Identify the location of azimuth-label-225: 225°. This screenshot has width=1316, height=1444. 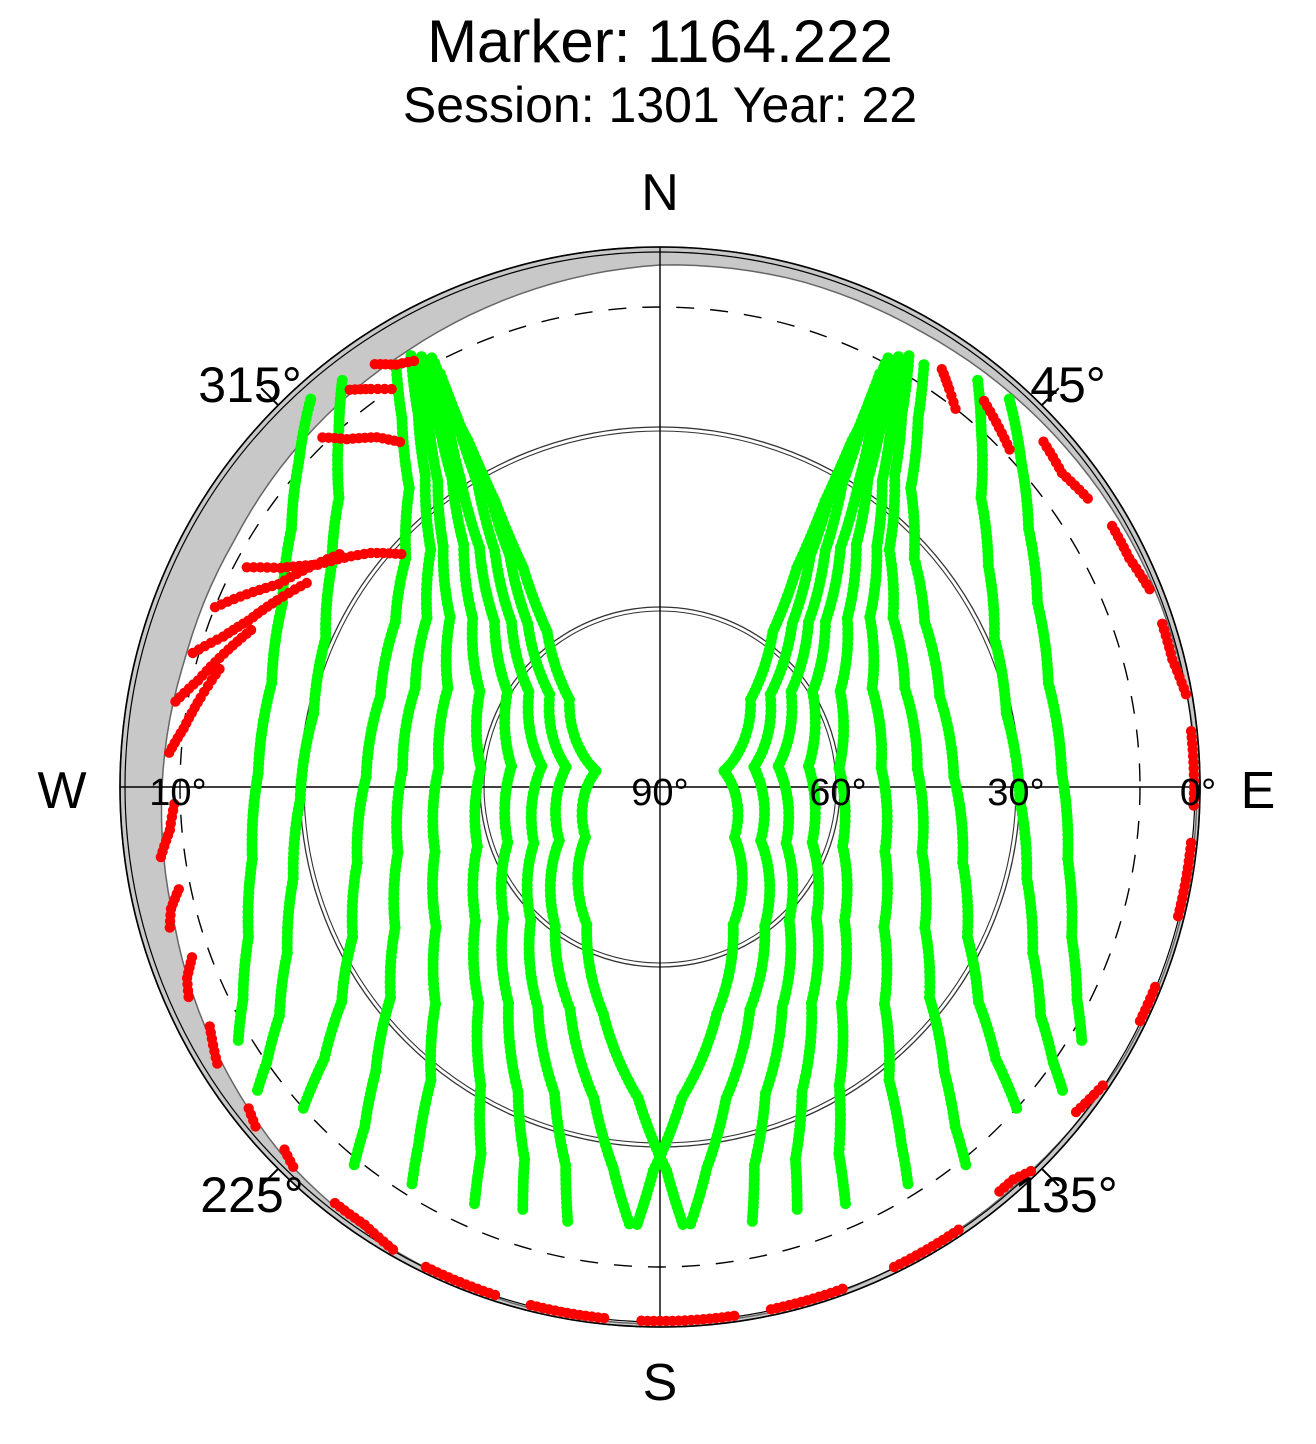
(251, 1195).